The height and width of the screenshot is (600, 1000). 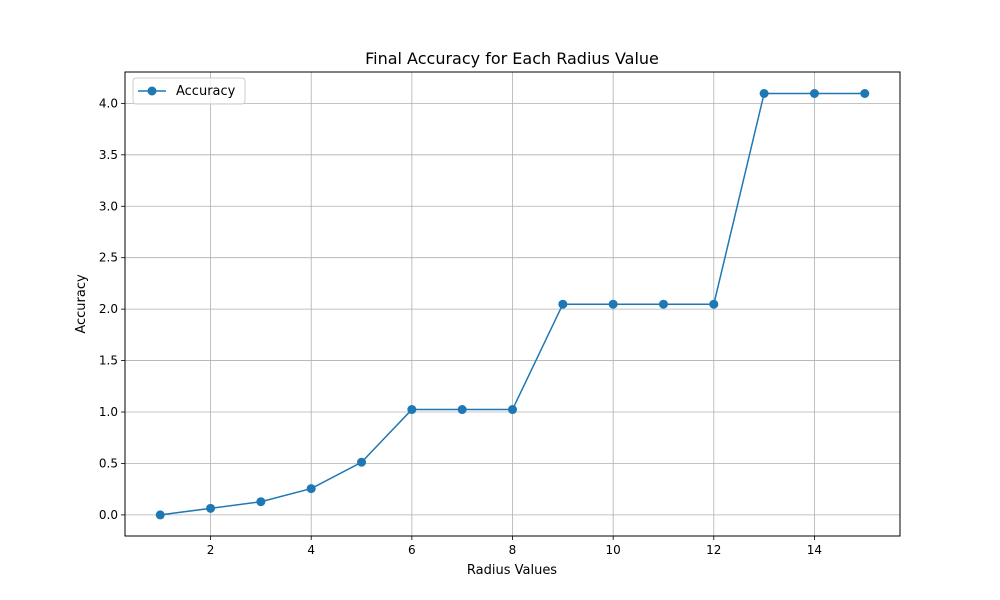 I want to click on y-tick-label: 3.5, so click(x=108, y=155).